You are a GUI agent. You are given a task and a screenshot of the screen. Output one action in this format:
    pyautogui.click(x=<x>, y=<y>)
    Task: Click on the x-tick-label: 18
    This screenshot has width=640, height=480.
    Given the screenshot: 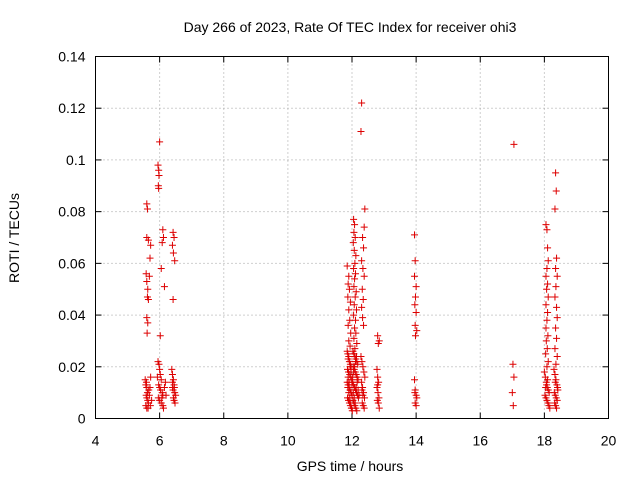 What is the action you would take?
    pyautogui.click(x=545, y=441)
    